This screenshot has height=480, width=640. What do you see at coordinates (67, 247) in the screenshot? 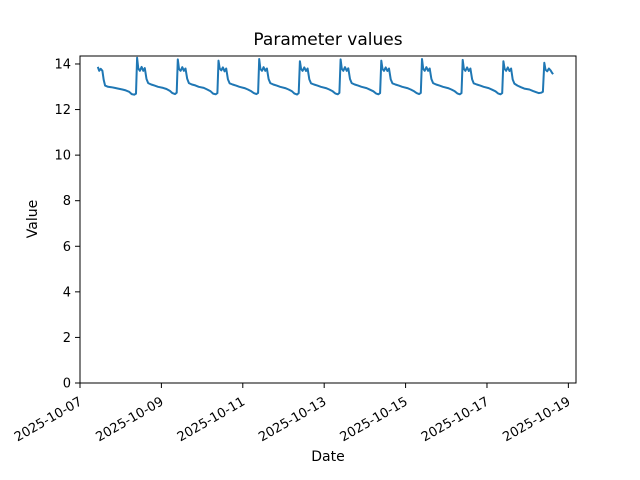
I see `y-tick-label: 6` at bounding box center [67, 247].